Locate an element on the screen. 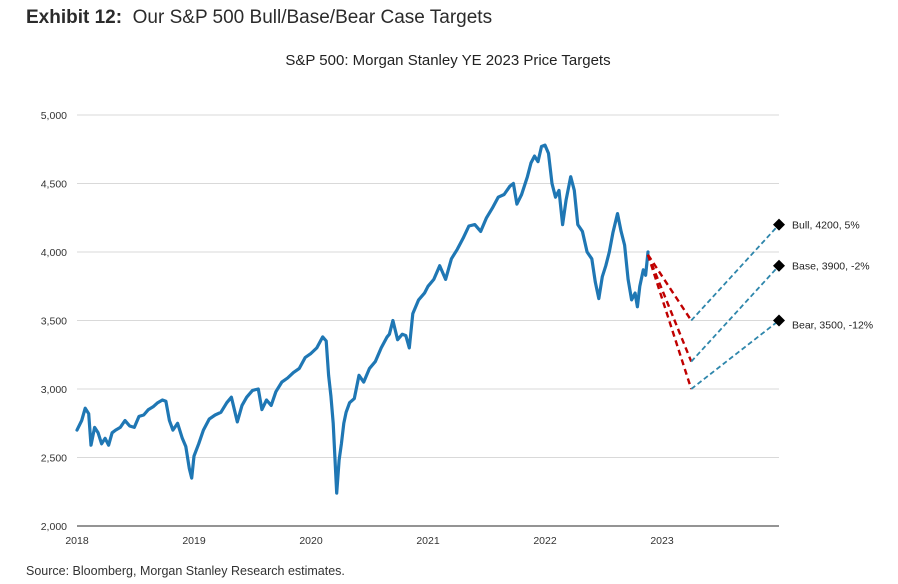 This screenshot has height=584, width=898. x-tick-label: 2022 is located at coordinates (545, 541).